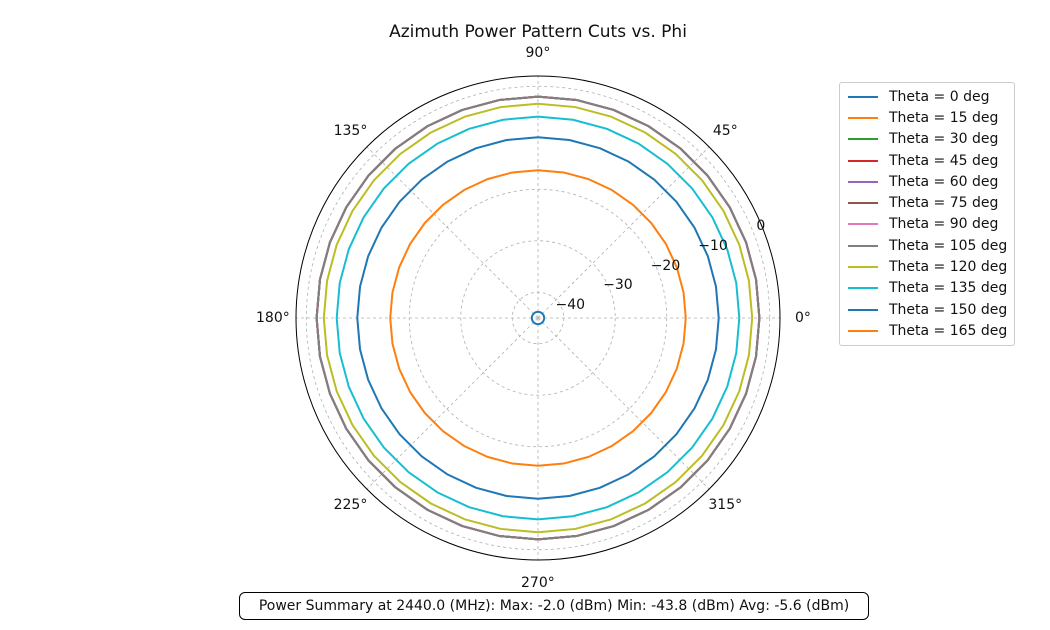 The width and height of the screenshot is (1050, 630). What do you see at coordinates (538, 53) in the screenshot?
I see `angle-tick-label: 90°` at bounding box center [538, 53].